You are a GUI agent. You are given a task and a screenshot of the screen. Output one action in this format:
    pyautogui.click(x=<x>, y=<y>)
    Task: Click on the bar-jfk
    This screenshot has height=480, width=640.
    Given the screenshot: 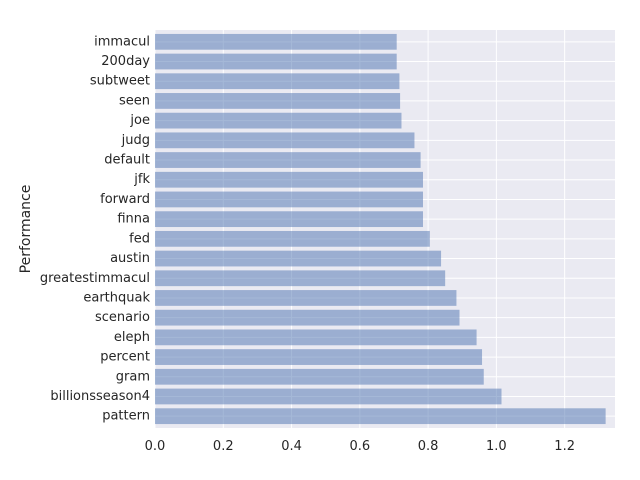 What is the action you would take?
    pyautogui.click(x=289, y=179)
    